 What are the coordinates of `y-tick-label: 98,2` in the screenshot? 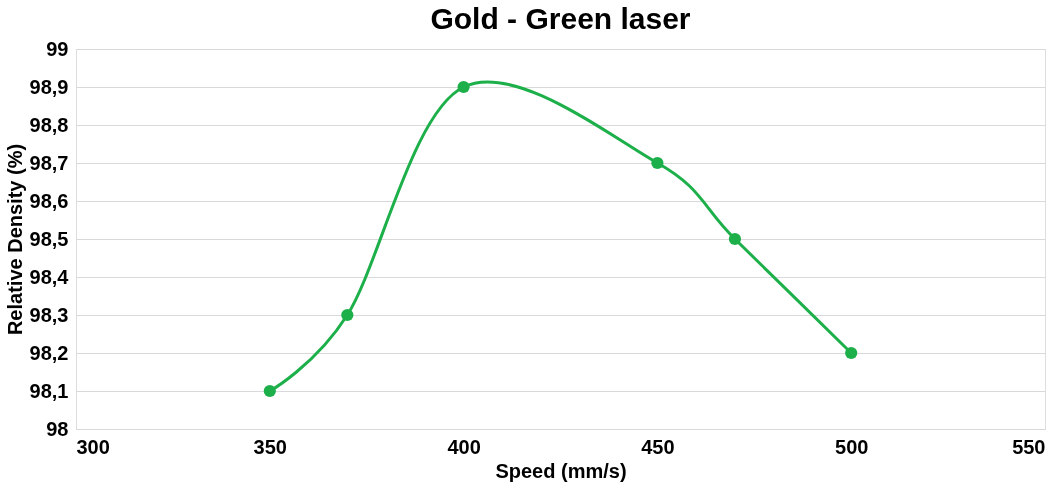 It's located at (49, 352).